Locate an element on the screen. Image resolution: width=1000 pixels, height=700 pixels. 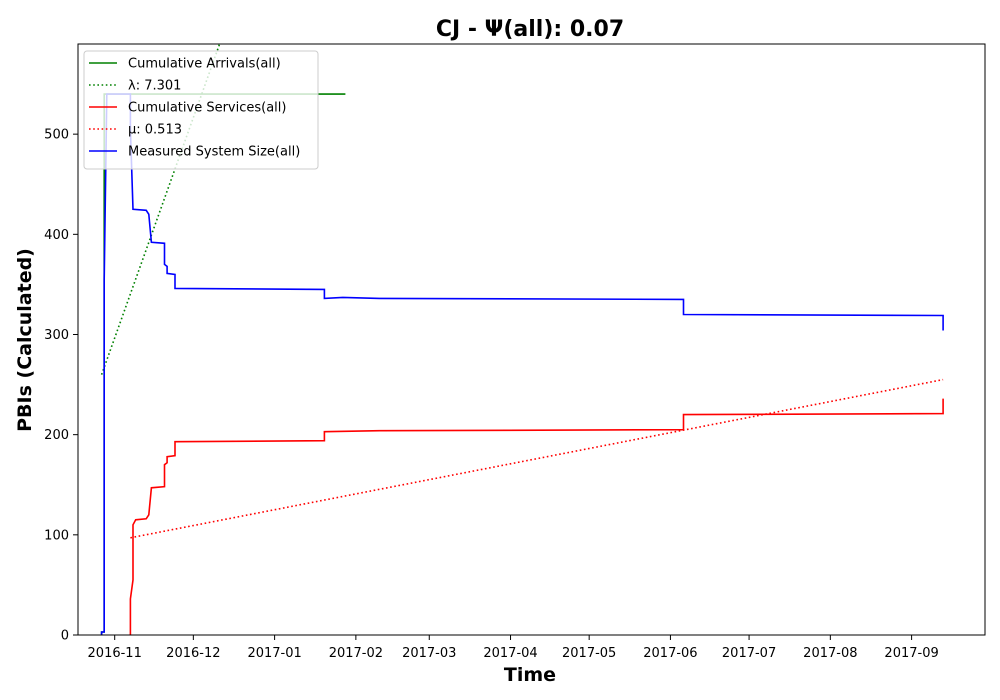
x-tick-label: 2017-01 is located at coordinates (274, 653).